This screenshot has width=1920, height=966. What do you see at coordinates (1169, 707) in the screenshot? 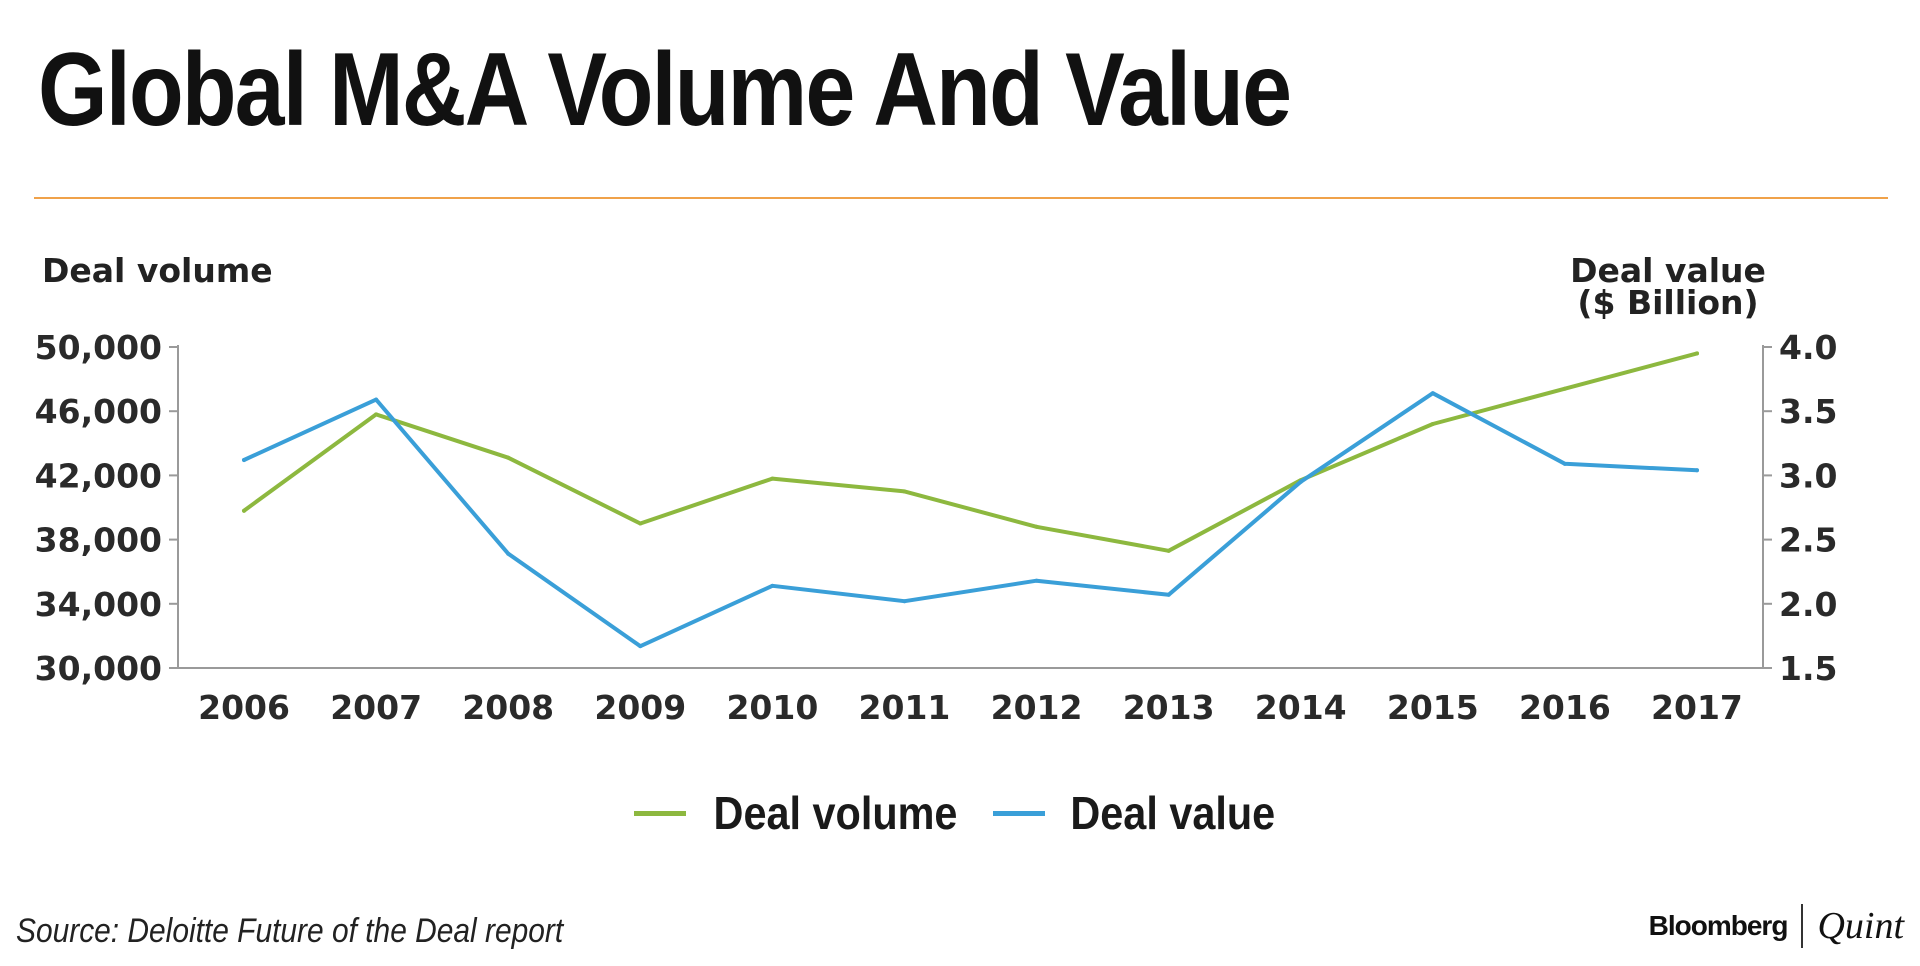
I see `x-tick-label: 2013` at bounding box center [1169, 707].